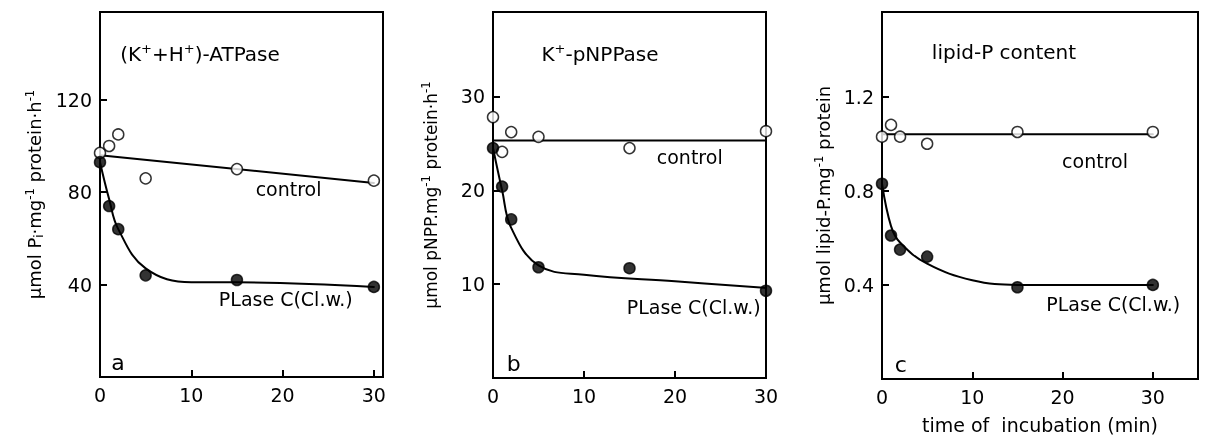  What do you see at coordinates (79, 192) in the screenshot?
I see `y-tick-label: 80` at bounding box center [79, 192].